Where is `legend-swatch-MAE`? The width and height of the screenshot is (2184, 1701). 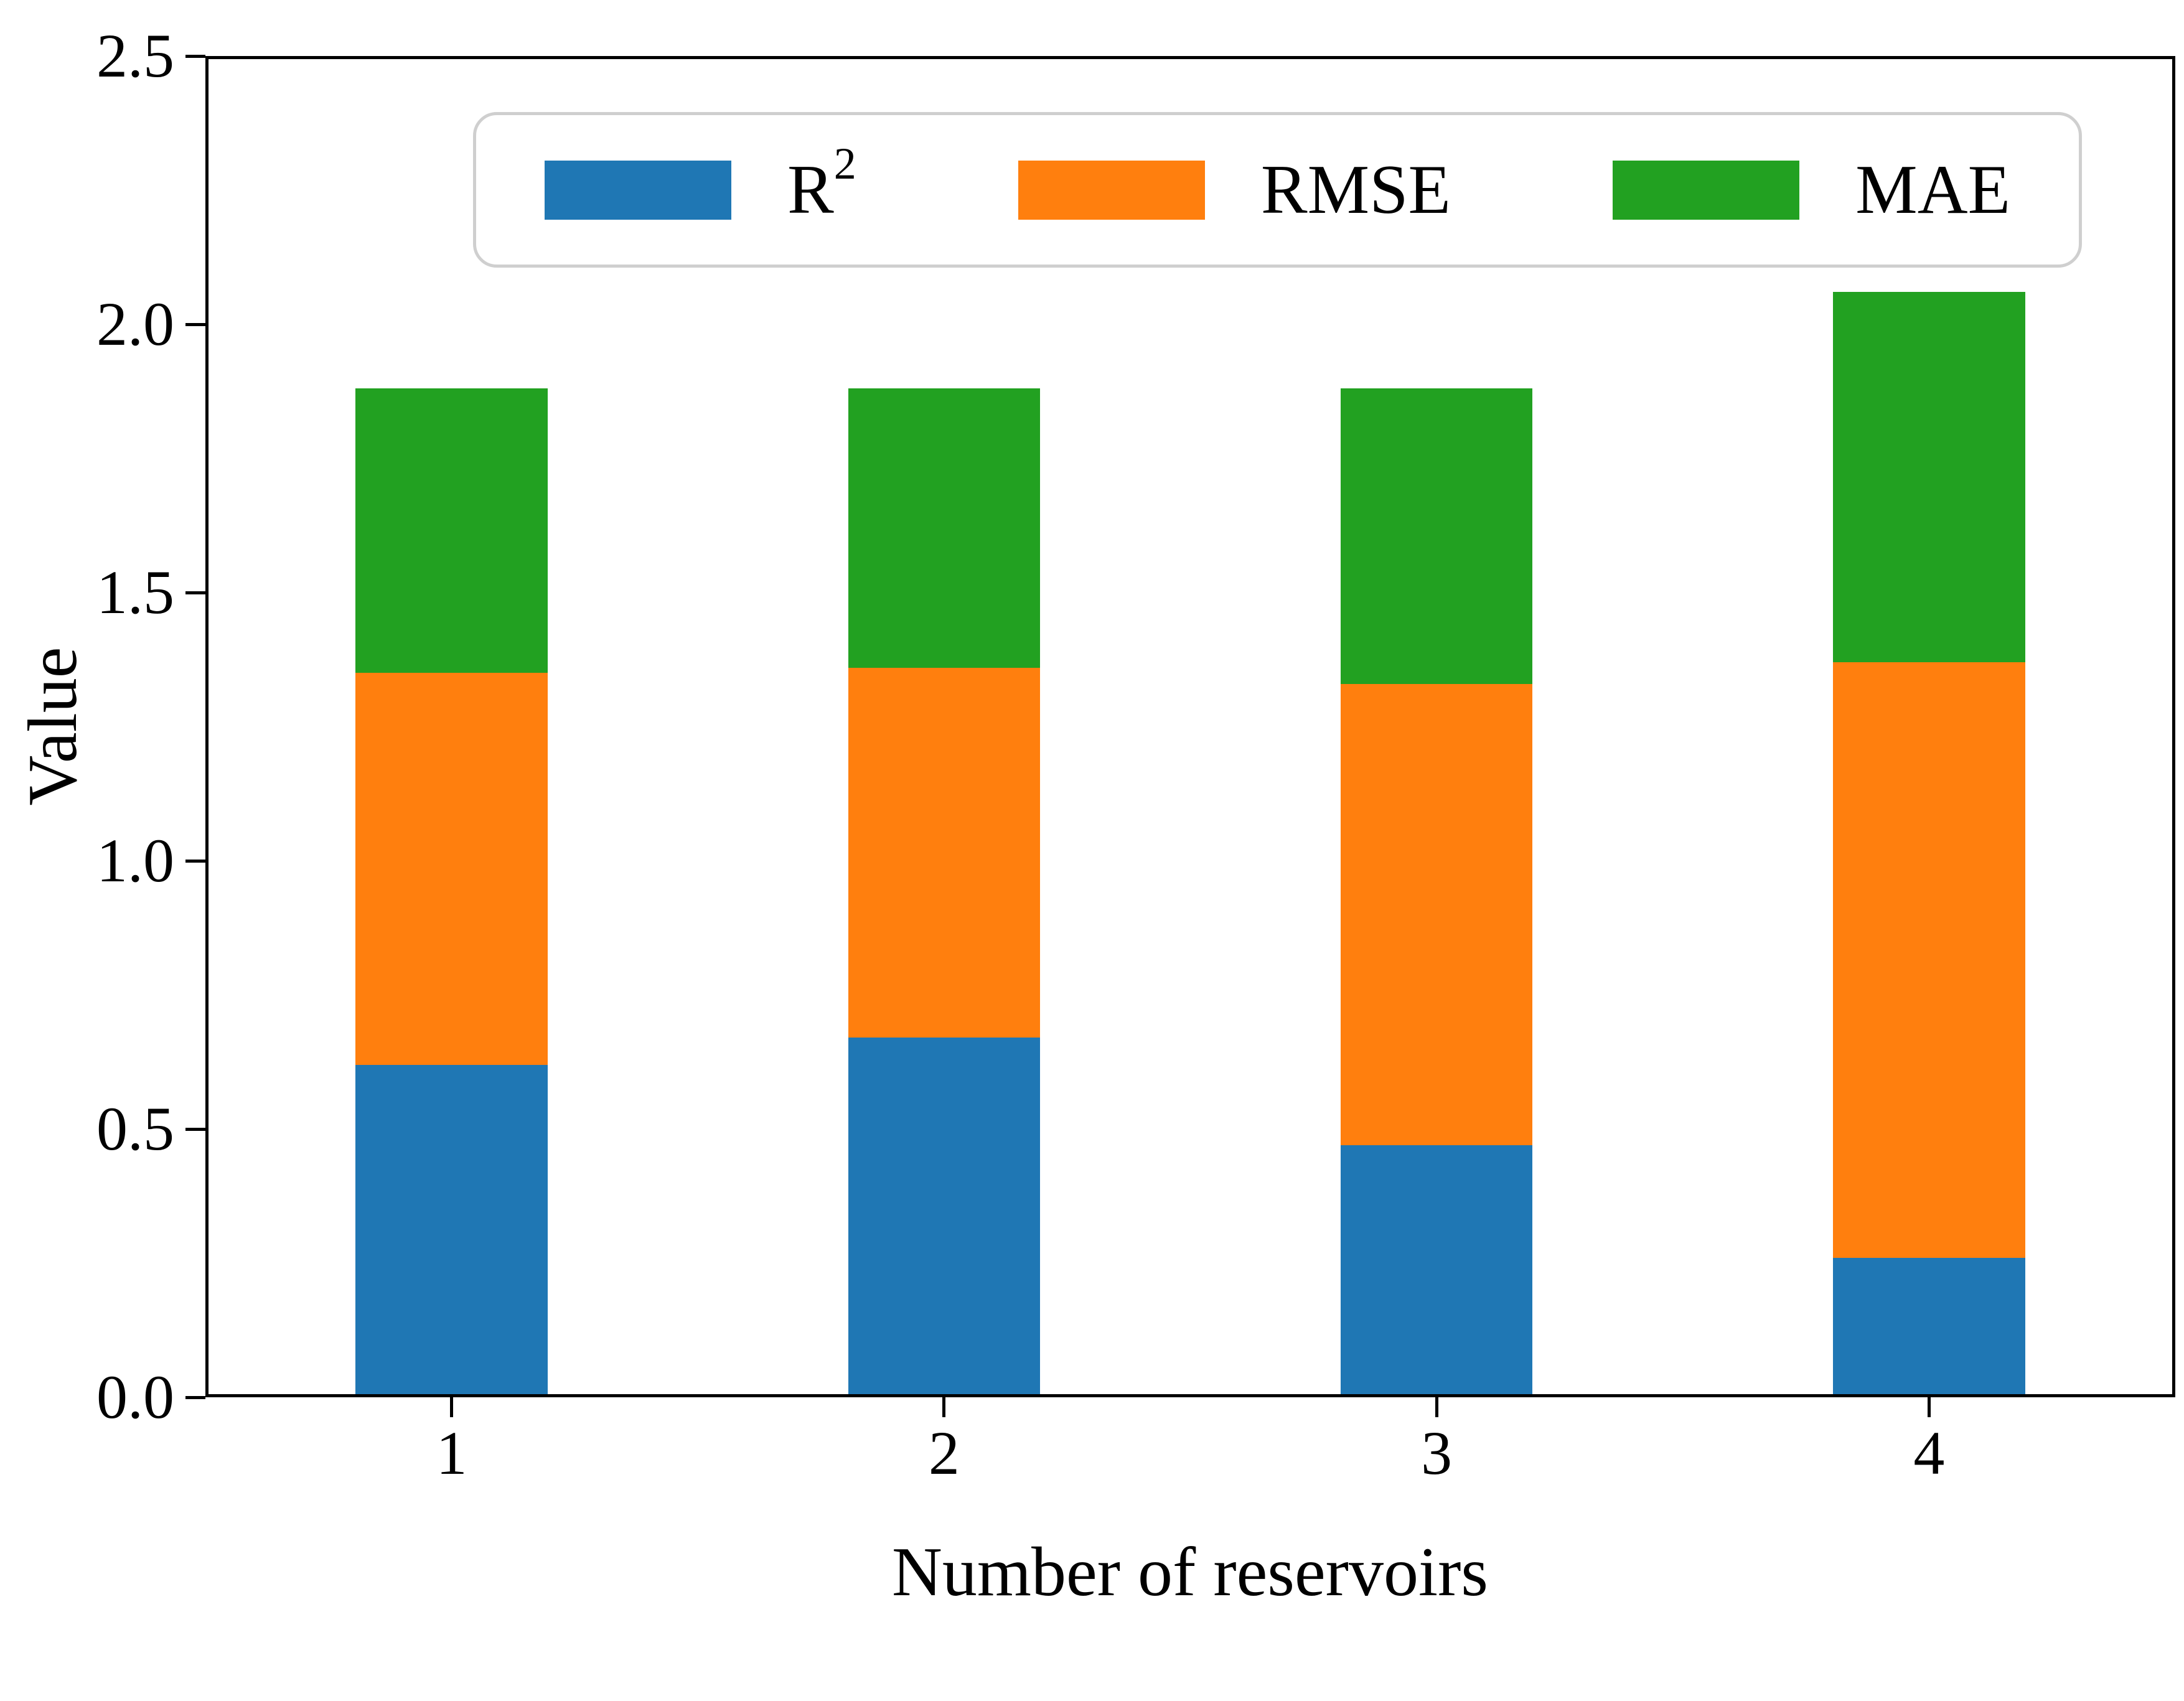 legend-swatch-MAE is located at coordinates (1706, 190).